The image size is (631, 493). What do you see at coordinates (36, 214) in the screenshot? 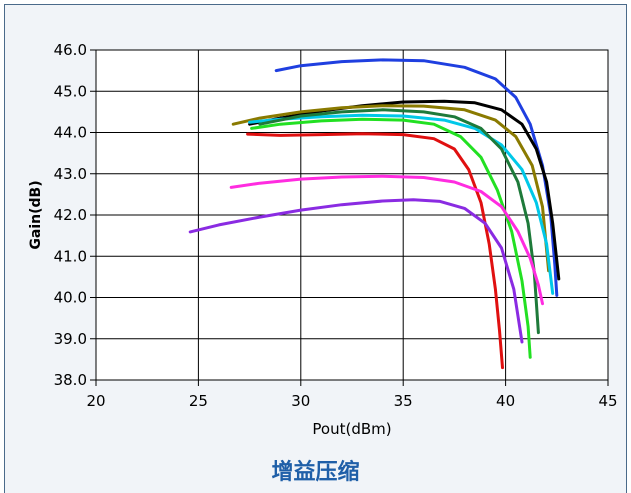
I see `y-axis-label: Gain(dB)` at bounding box center [36, 214].